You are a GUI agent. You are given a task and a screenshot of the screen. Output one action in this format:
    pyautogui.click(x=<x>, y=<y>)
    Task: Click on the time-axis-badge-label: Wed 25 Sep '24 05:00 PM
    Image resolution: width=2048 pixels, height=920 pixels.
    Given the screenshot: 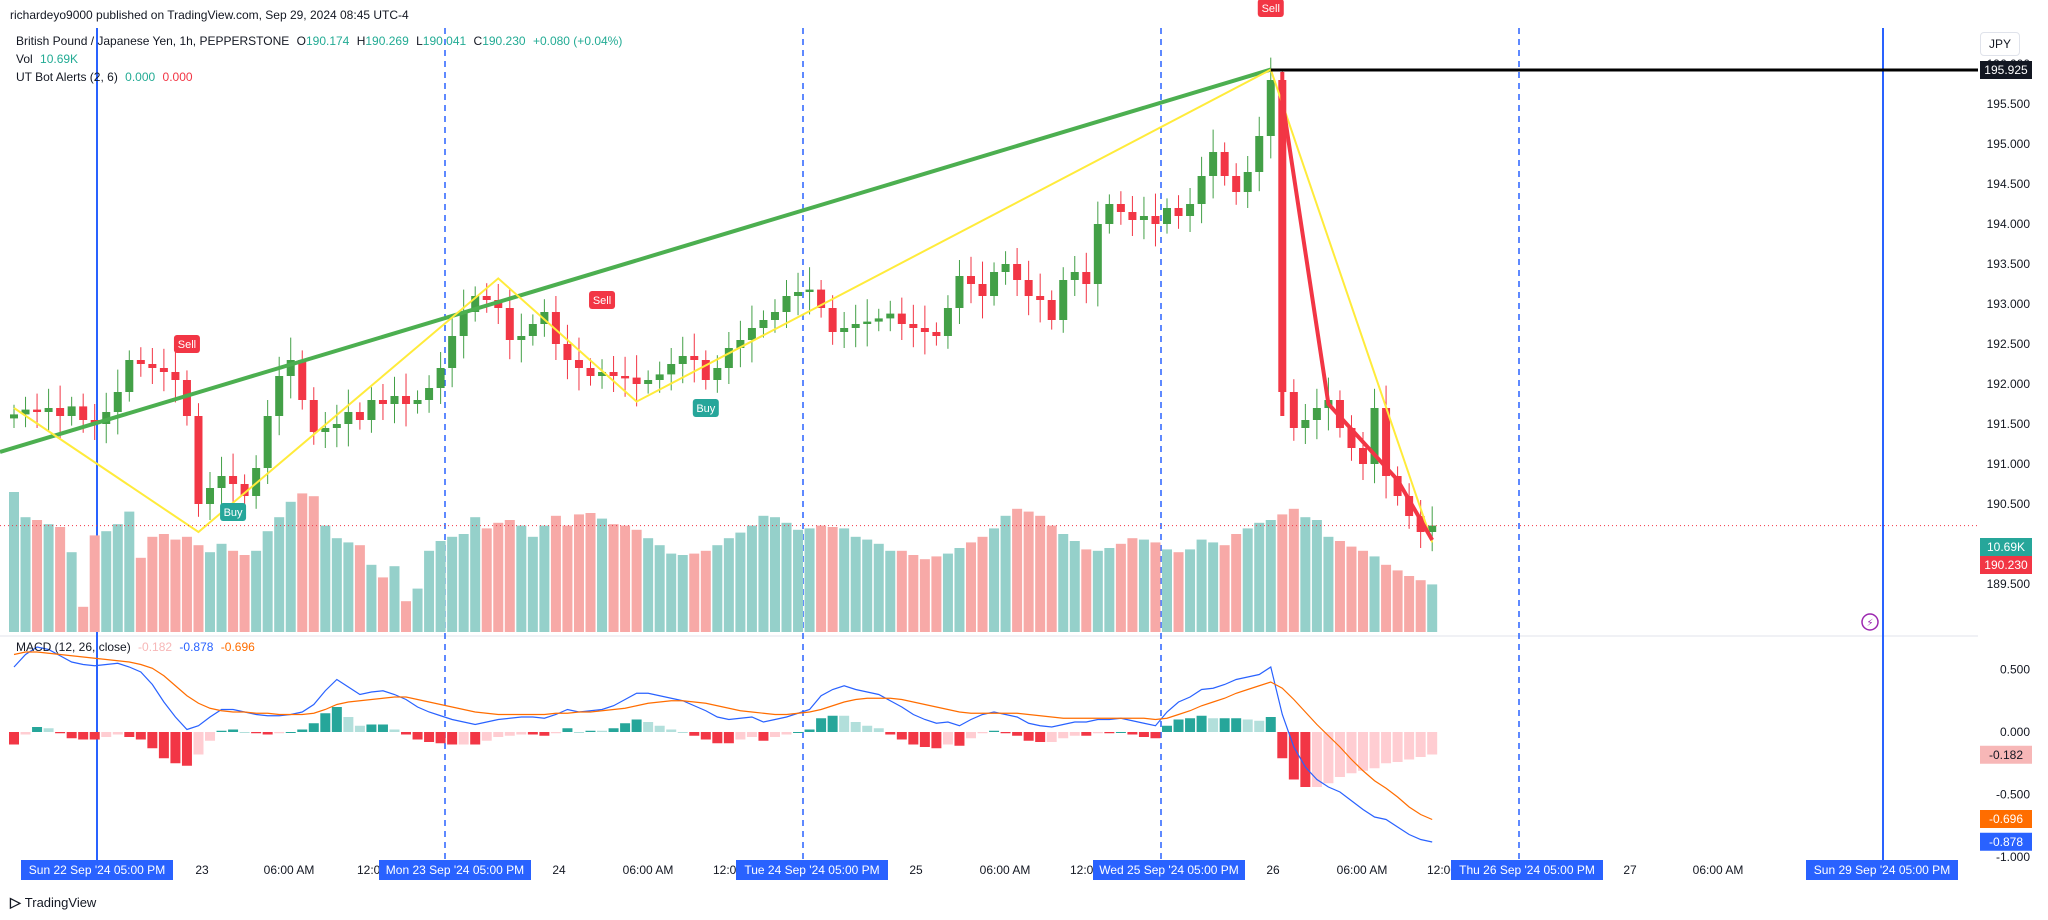 What is the action you would take?
    pyautogui.click(x=1169, y=870)
    